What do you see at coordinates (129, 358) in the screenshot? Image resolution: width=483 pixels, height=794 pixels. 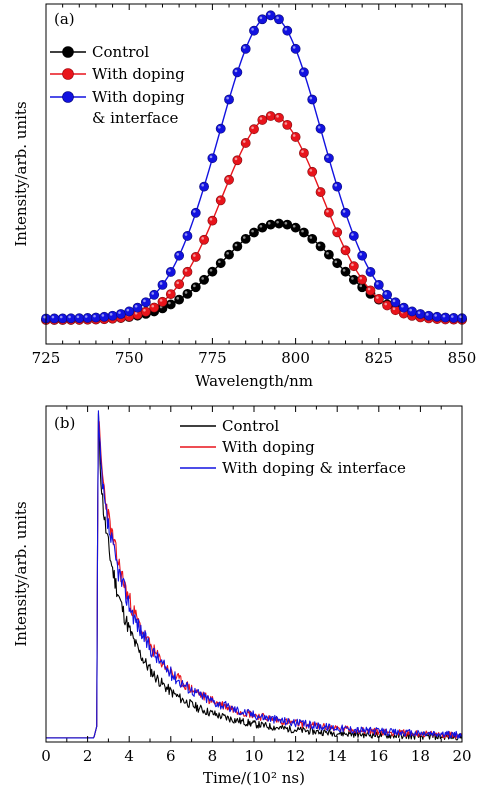 I see `panel-a-x-tick-label: 750` at bounding box center [129, 358].